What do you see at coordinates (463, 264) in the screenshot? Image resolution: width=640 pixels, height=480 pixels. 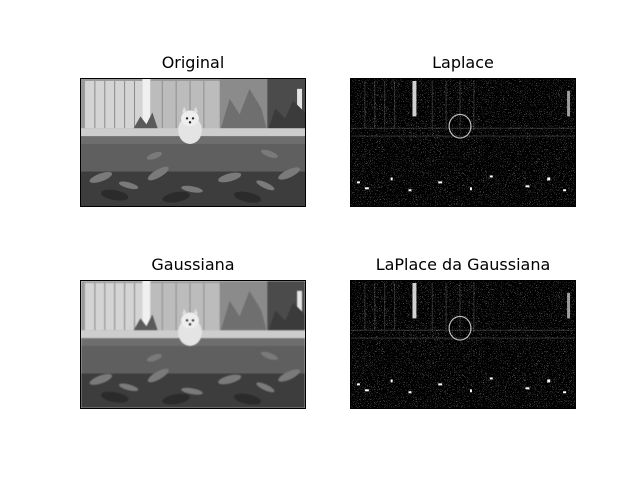 I see `panel-title-laplace-gaussiana: LaPlace da Gaussiana` at bounding box center [463, 264].